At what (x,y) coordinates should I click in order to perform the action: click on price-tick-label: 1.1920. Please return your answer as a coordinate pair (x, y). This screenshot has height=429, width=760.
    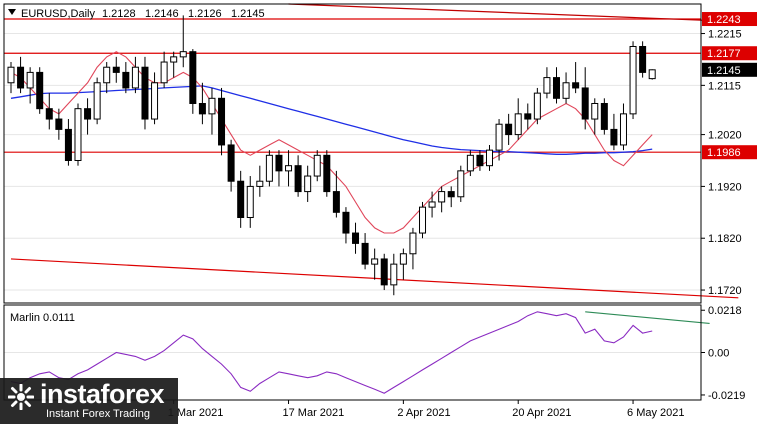
    Looking at the image, I should click on (725, 187).